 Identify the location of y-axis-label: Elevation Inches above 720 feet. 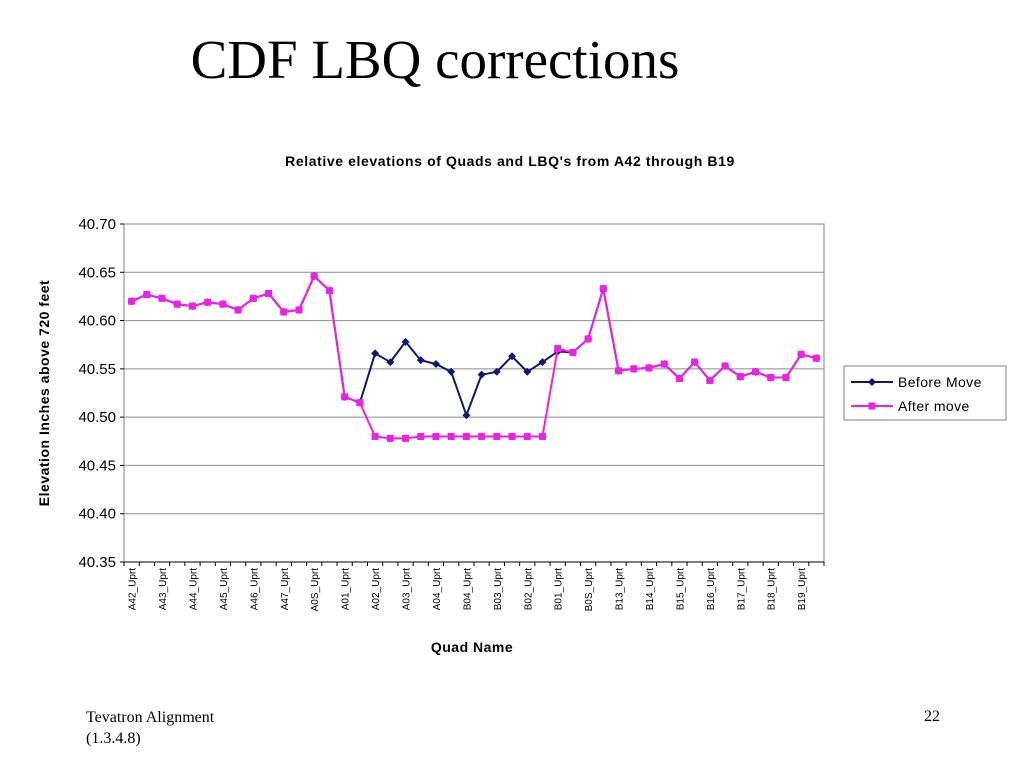
(44, 393).